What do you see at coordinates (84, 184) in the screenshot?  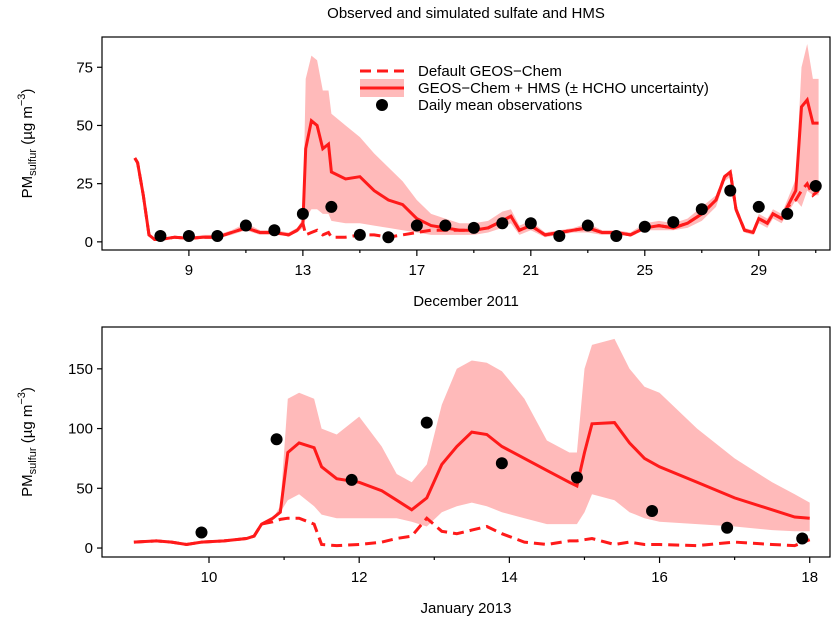 I see `y-tick-label: 25` at bounding box center [84, 184].